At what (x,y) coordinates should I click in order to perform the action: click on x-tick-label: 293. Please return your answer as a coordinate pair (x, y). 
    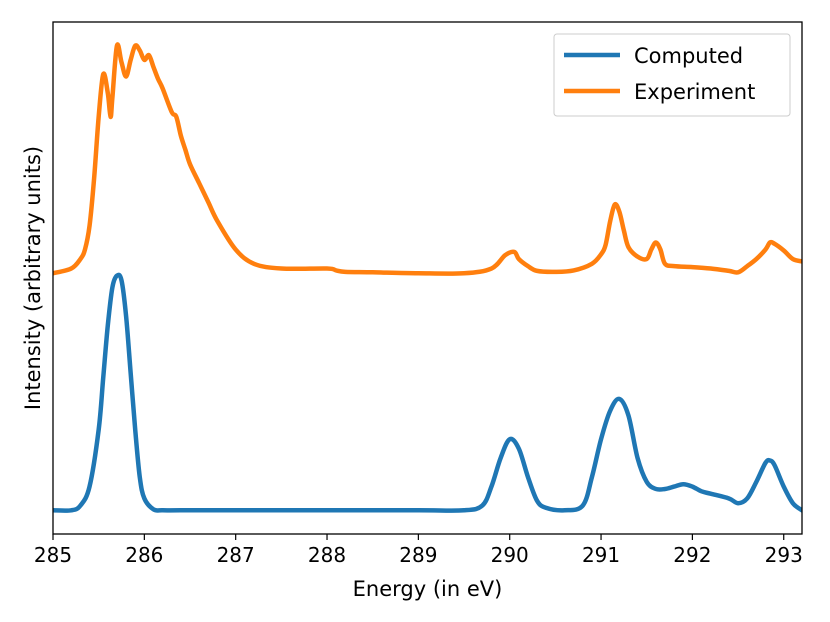
    Looking at the image, I should click on (784, 555).